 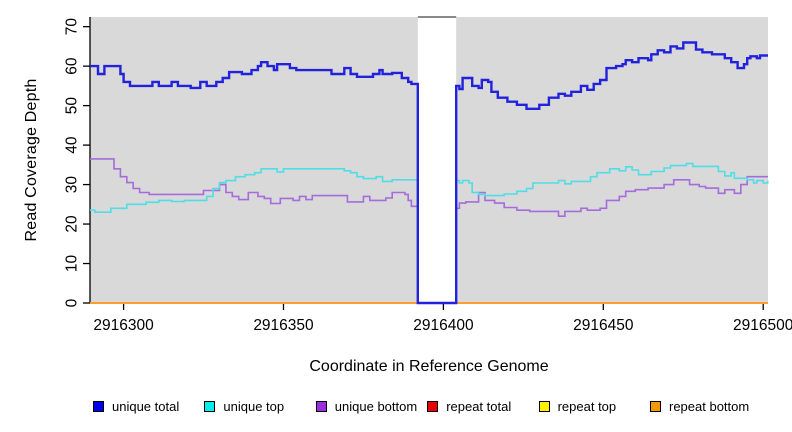 What do you see at coordinates (123, 325) in the screenshot?
I see `x-tick-label: 2916300` at bounding box center [123, 325].